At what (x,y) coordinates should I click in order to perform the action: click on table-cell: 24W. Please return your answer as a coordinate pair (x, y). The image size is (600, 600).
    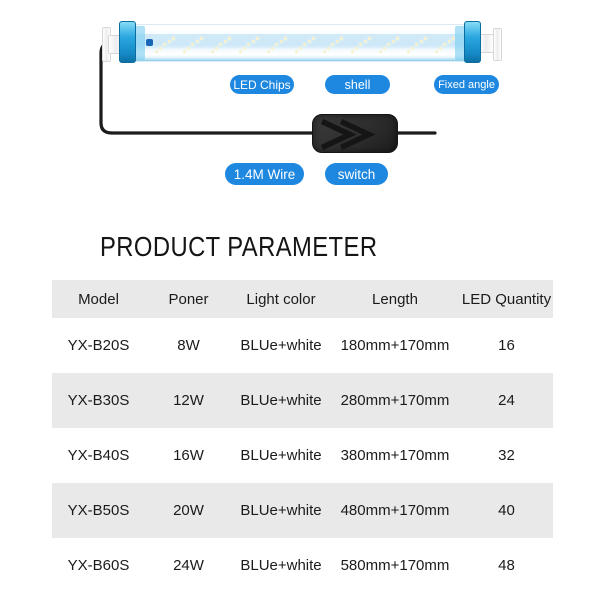
    Looking at the image, I should click on (188, 565).